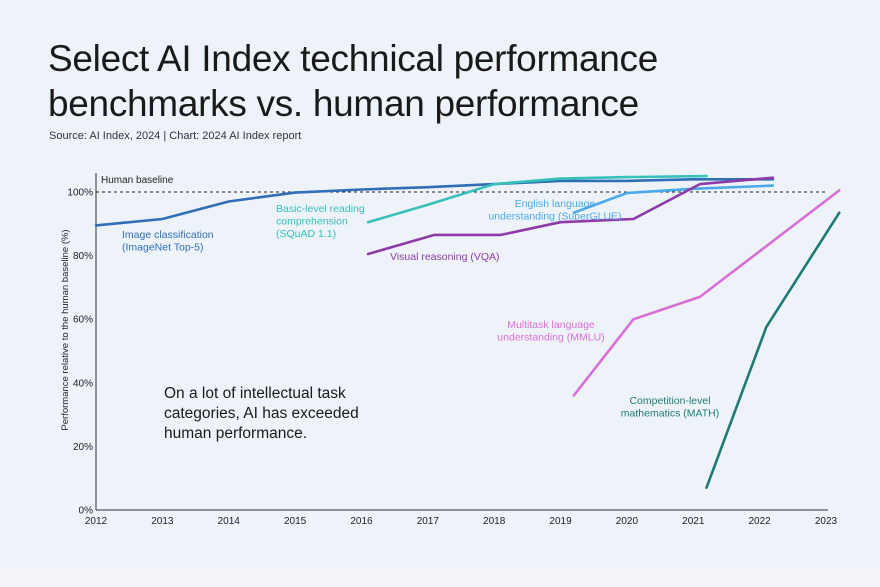 Image resolution: width=880 pixels, height=587 pixels. I want to click on title-line-2: benchmarks vs. human performance, so click(343, 103).